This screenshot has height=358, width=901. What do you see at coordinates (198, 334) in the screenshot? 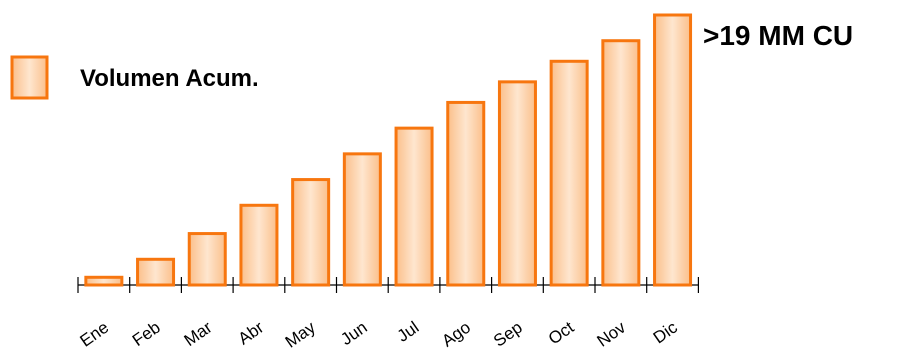
I see `x-tick-label-mar: Mar` at bounding box center [198, 334].